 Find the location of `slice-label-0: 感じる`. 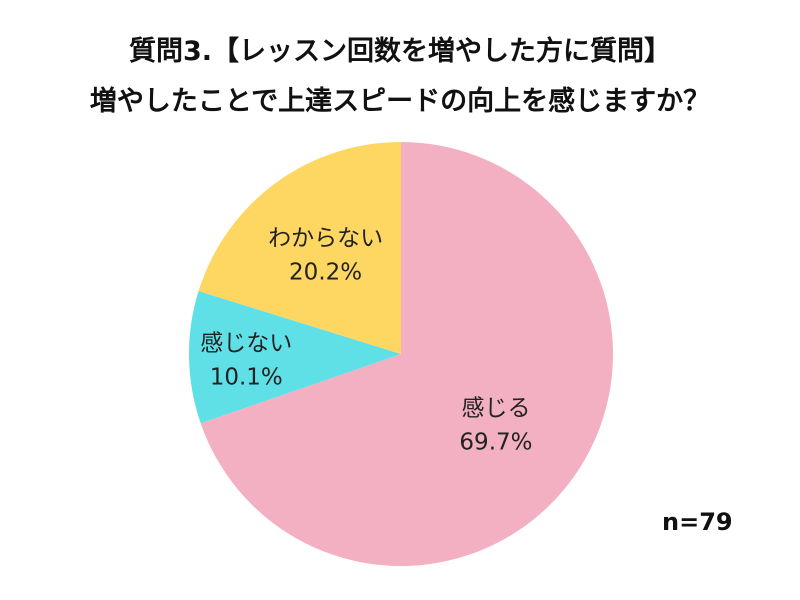

slice-label-0: 感じる is located at coordinates (495, 409).